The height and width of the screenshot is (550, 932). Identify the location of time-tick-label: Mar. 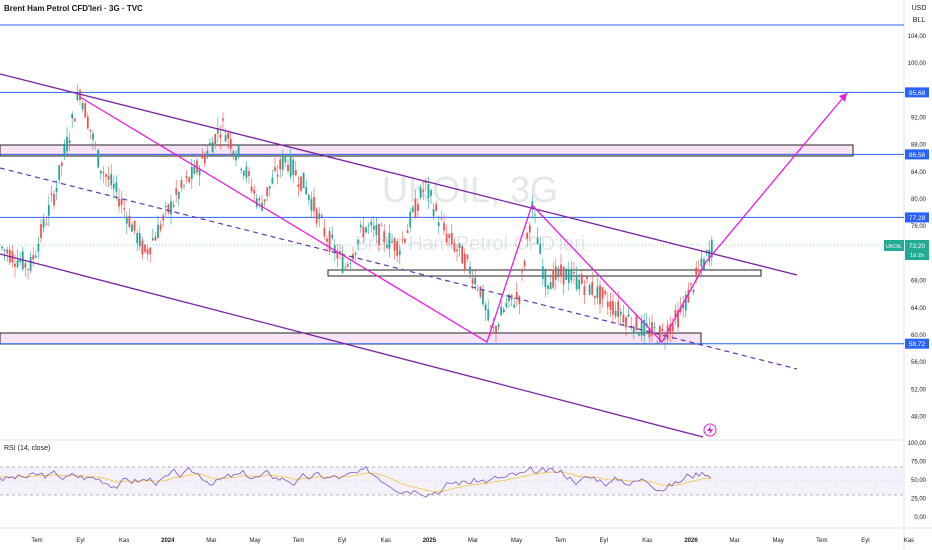
(734, 541).